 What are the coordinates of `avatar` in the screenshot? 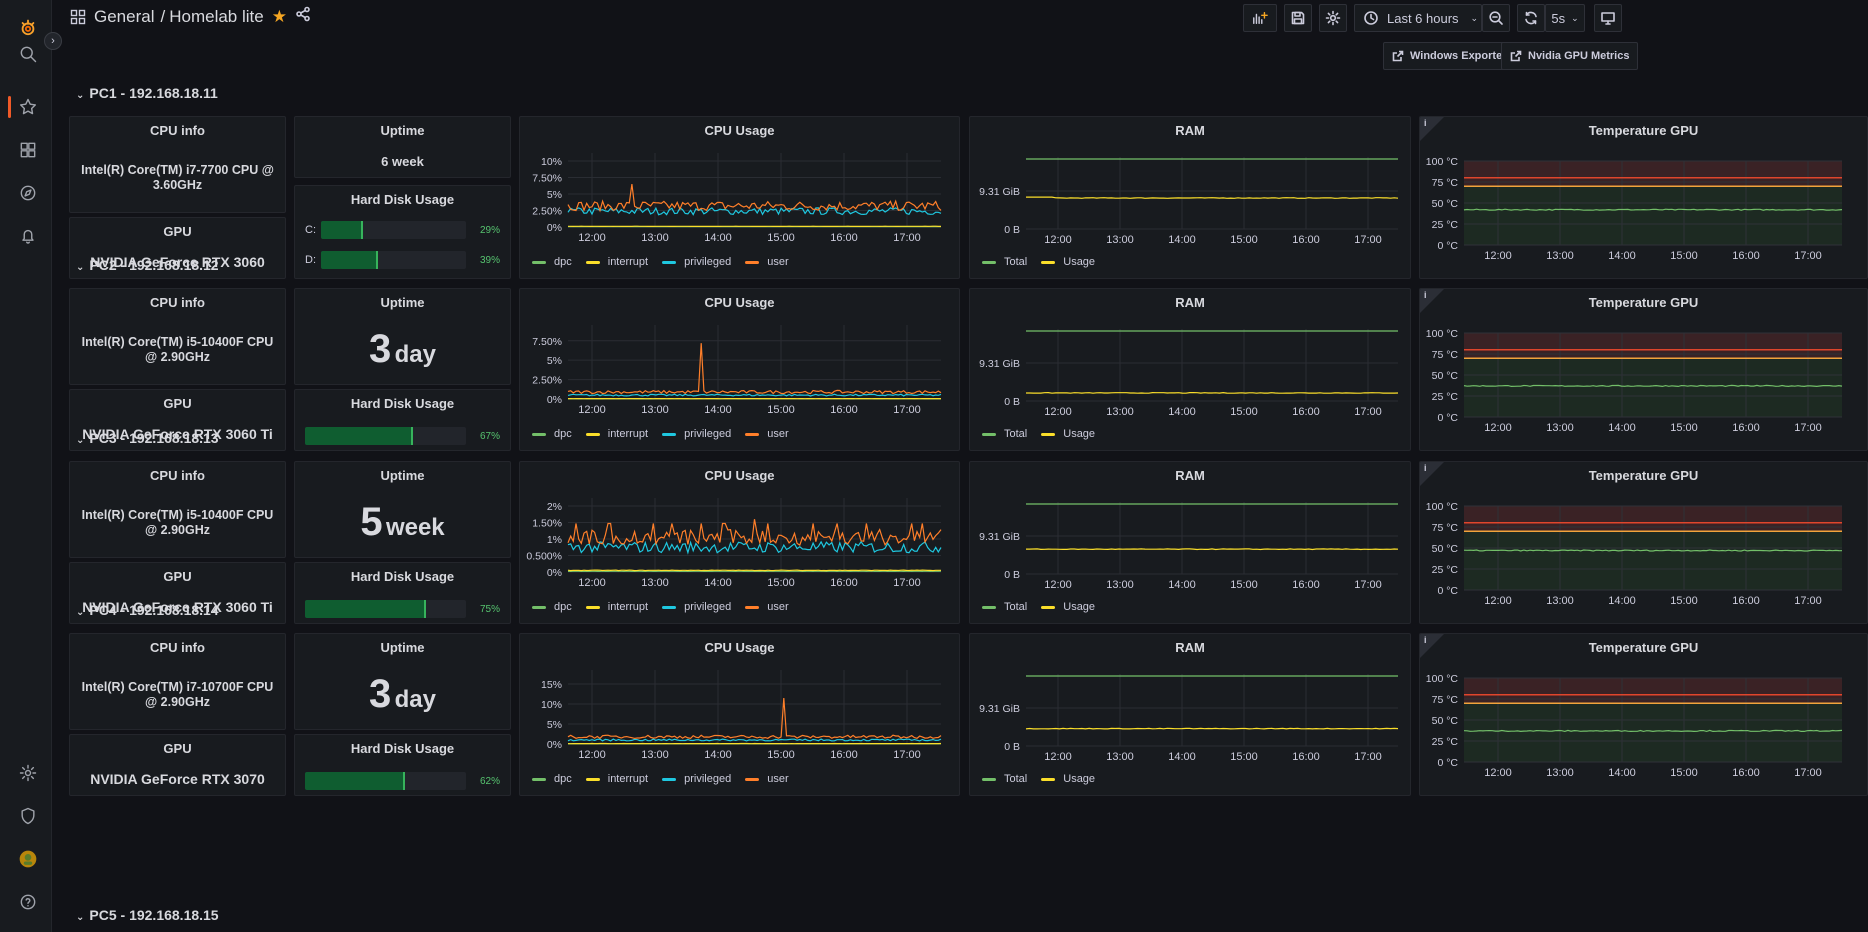 It's located at (28, 859).